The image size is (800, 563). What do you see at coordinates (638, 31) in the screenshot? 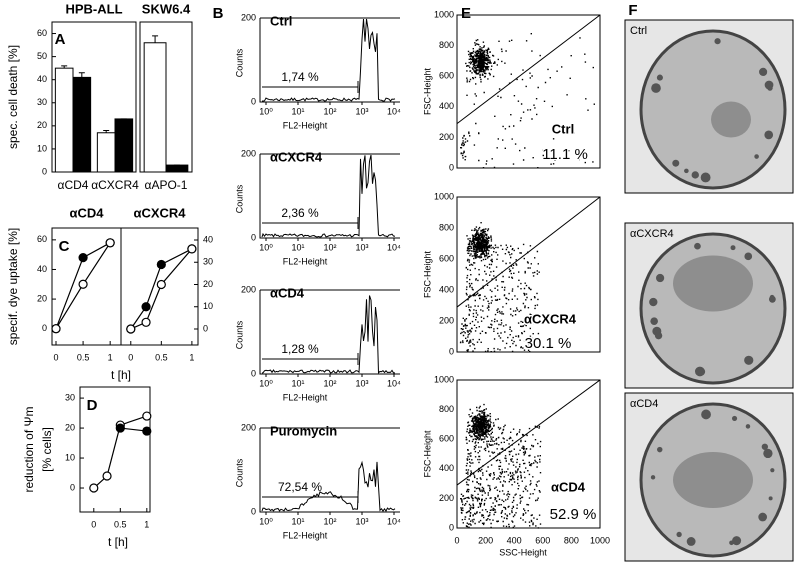
I see `micrograph-label: Ctrl` at bounding box center [638, 31].